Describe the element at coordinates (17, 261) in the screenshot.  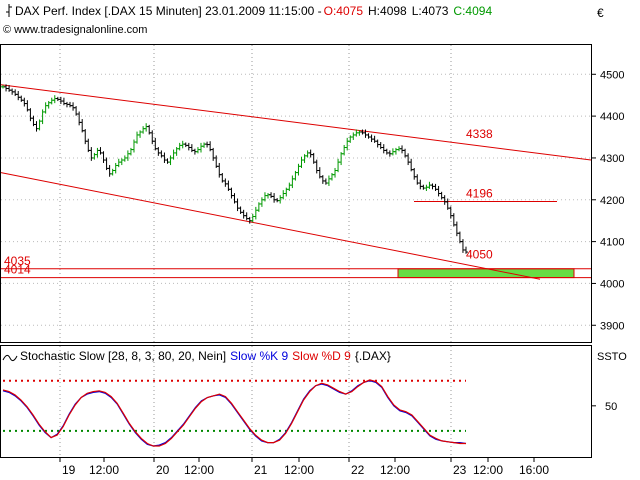
I see `channel-label: 4035` at that location.